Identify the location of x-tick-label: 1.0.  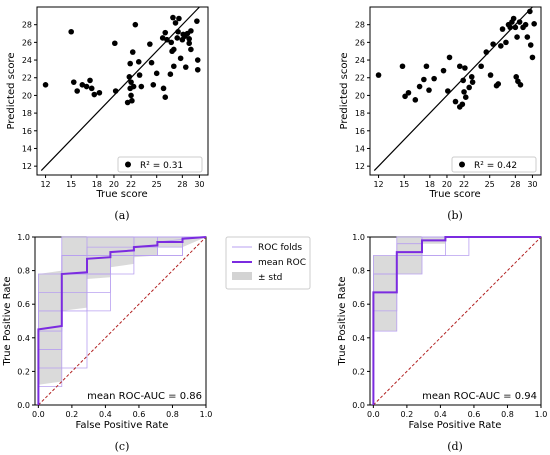
(206, 414).